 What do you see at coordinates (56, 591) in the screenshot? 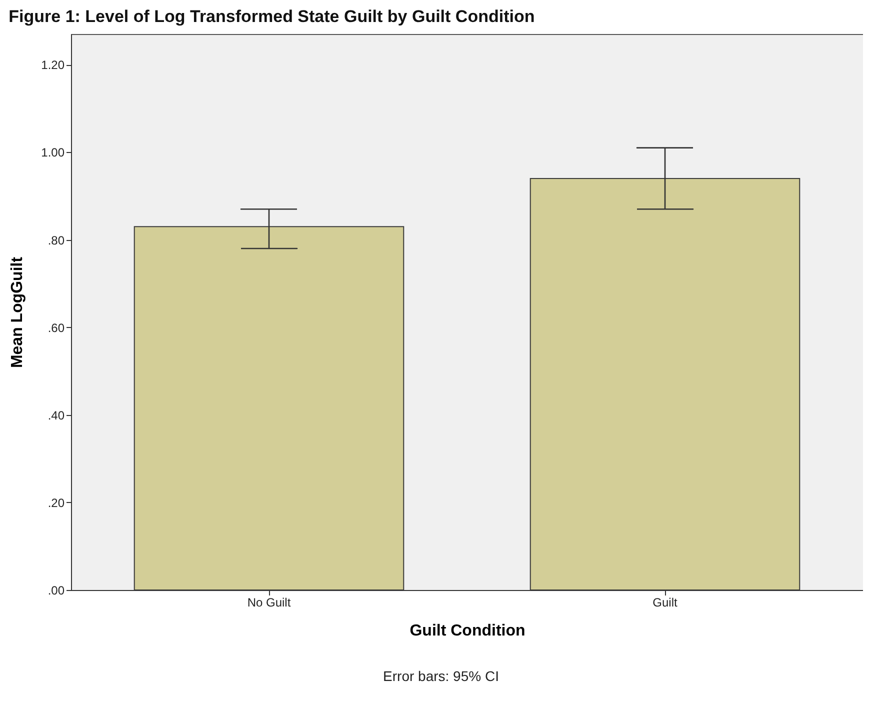
I see `y-tick-label: .00` at bounding box center [56, 591].